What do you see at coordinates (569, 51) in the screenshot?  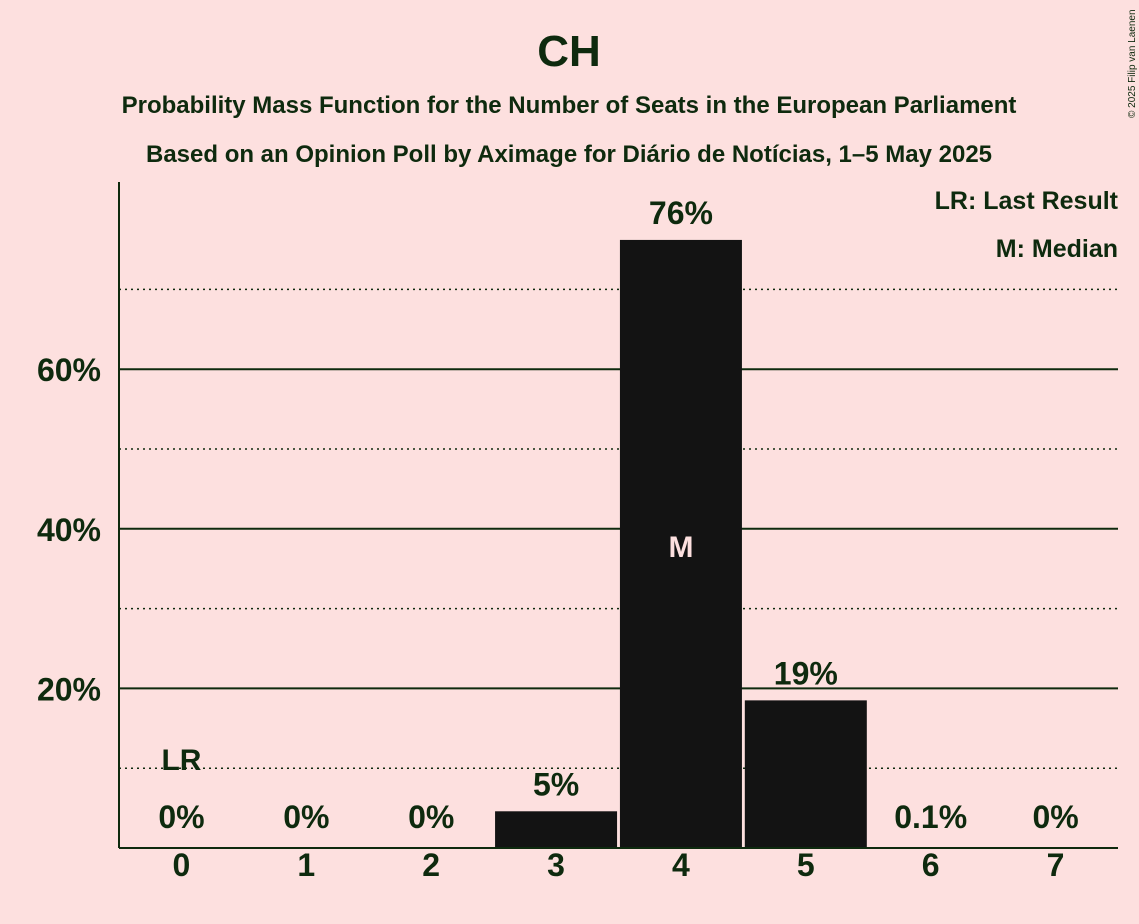 I see `chart-title: CH` at bounding box center [569, 51].